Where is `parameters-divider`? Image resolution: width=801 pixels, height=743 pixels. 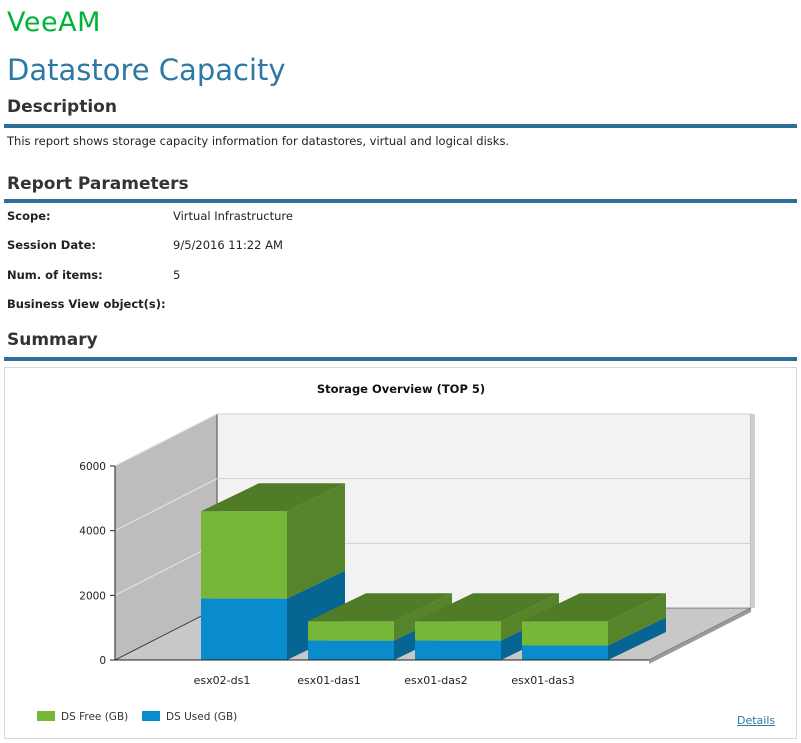
parameters-divider is located at coordinates (400, 201).